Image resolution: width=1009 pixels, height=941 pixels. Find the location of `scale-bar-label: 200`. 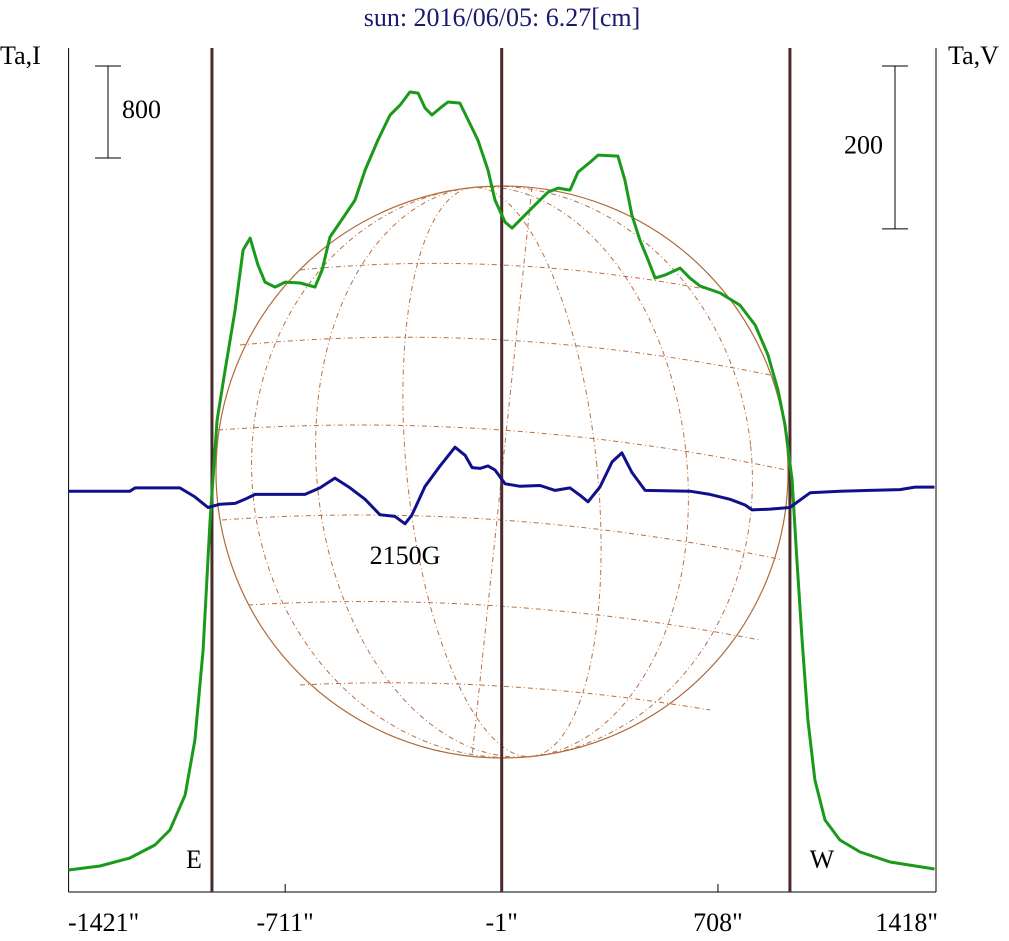

scale-bar-label: 200 is located at coordinates (863, 144).